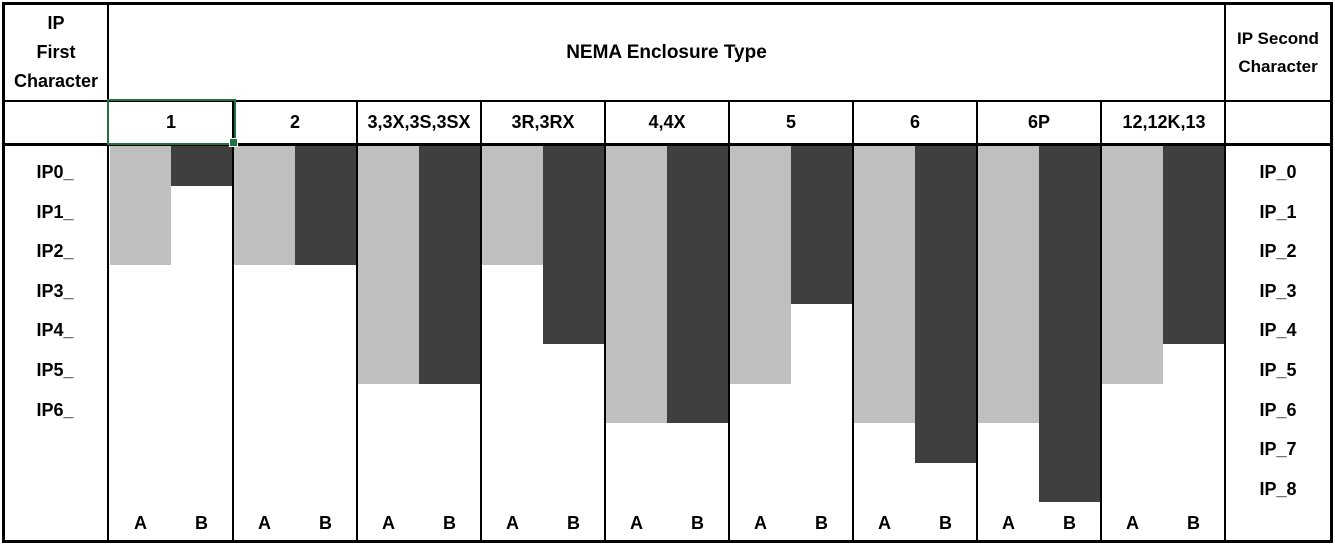  Describe the element at coordinates (667, 144) in the screenshot. I see `chart-top-border-line` at that location.